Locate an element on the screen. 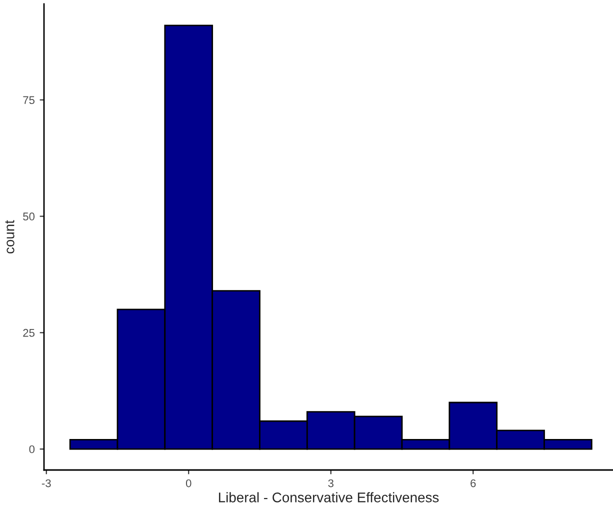 This screenshot has height=510, width=613. x-tick-label: 0 is located at coordinates (189, 483).